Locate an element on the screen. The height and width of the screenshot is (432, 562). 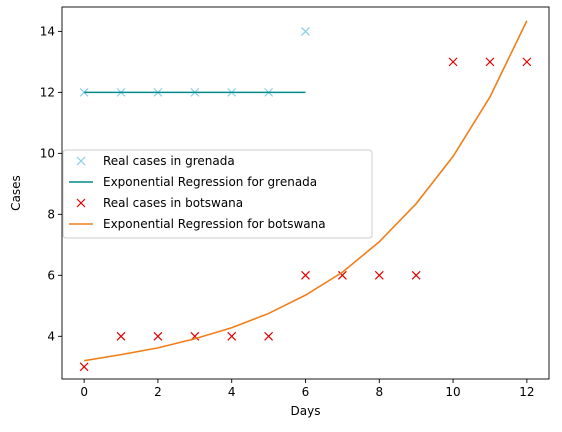
y-tick-label: 14 is located at coordinates (47, 31).